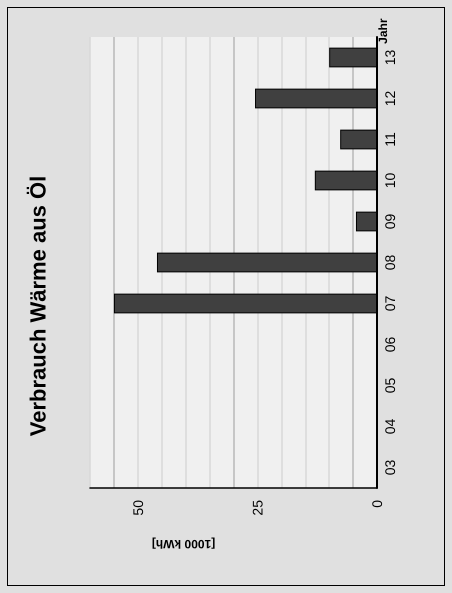  What do you see at coordinates (390, 468) in the screenshot?
I see `y-tick-label: 03` at bounding box center [390, 468].